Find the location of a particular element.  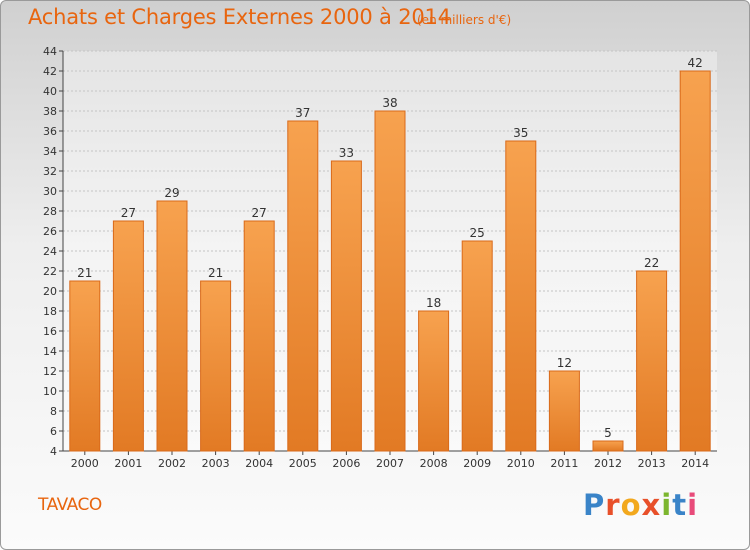

x-tick-label-2002: 2002 is located at coordinates (172, 463).